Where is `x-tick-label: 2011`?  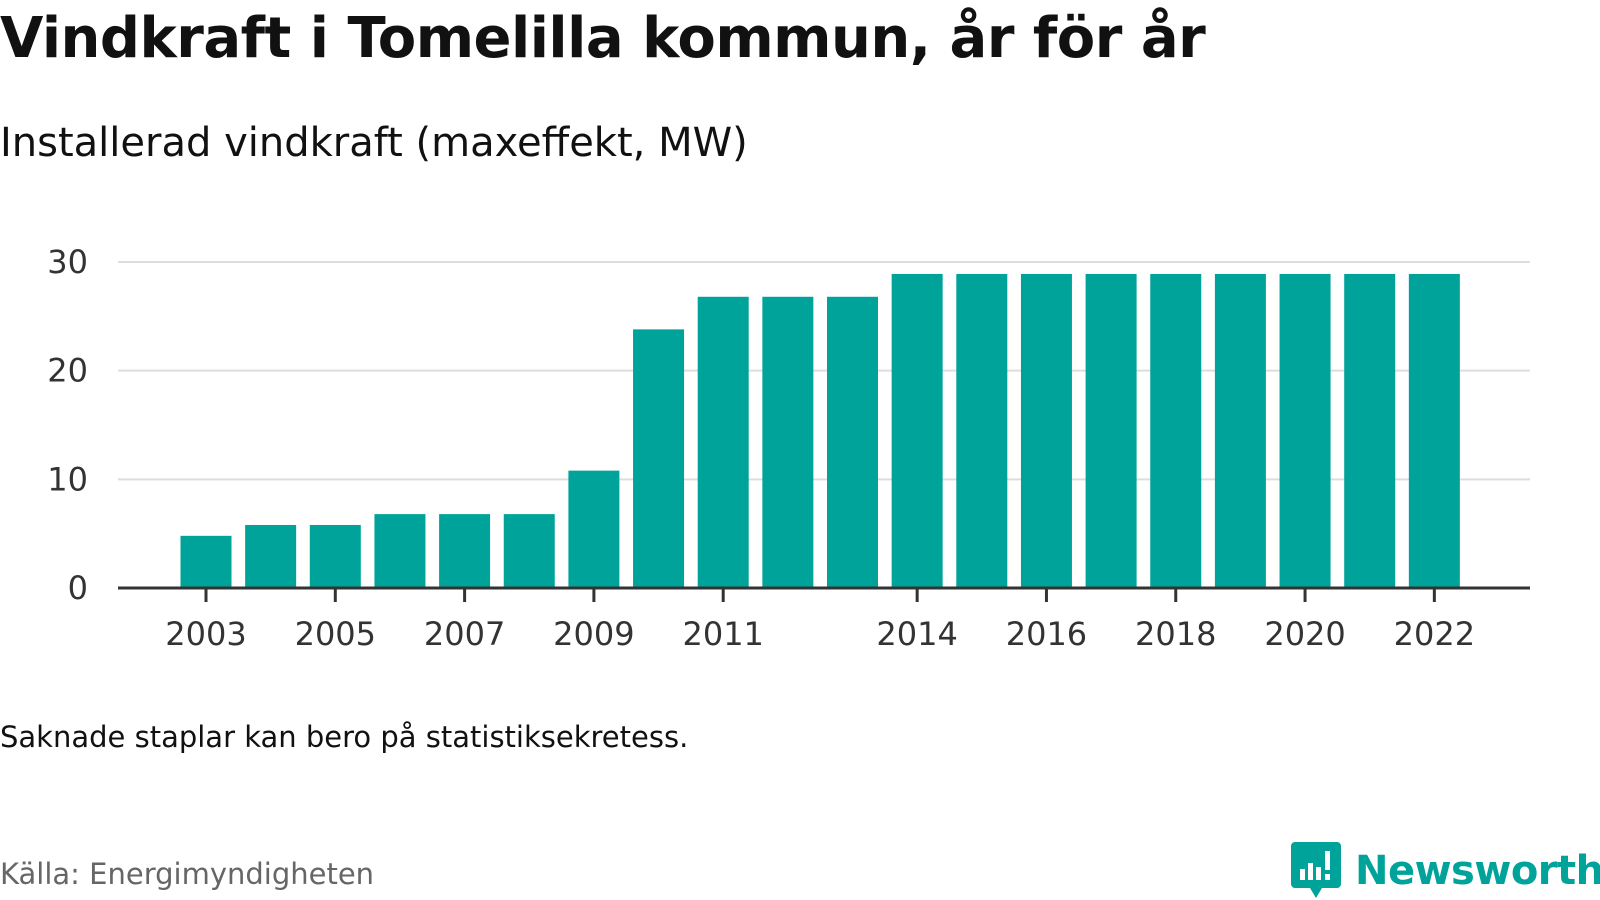 x-tick-label: 2011 is located at coordinates (722, 634).